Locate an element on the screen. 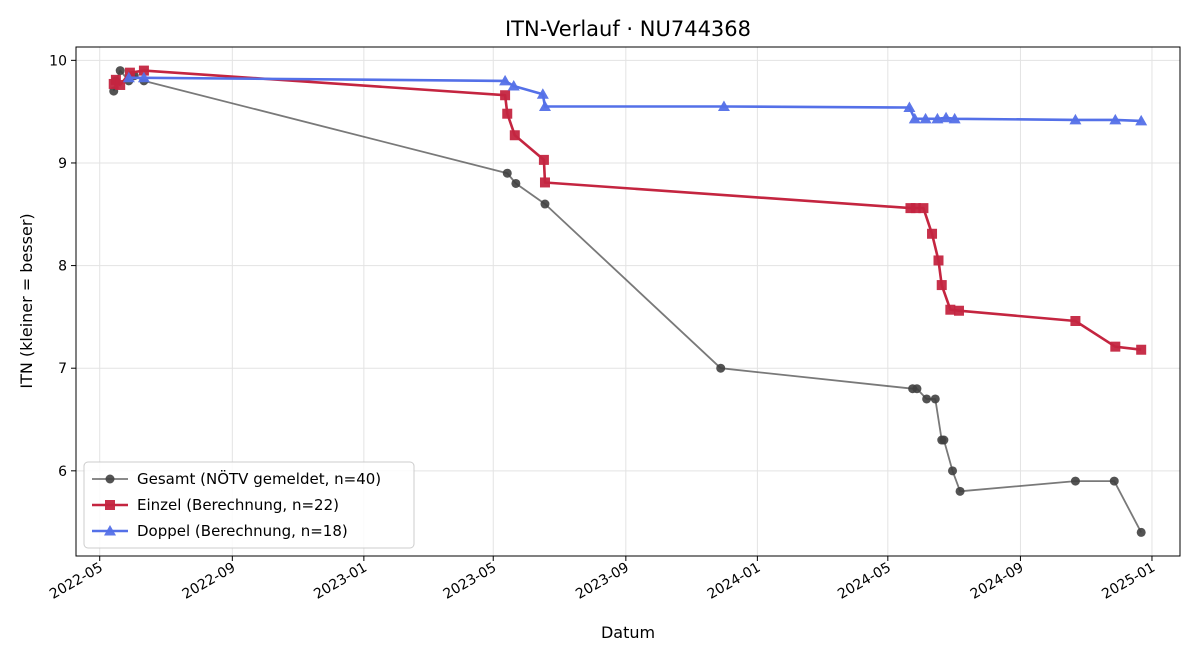  y-tick-label: 7 is located at coordinates (62, 369).